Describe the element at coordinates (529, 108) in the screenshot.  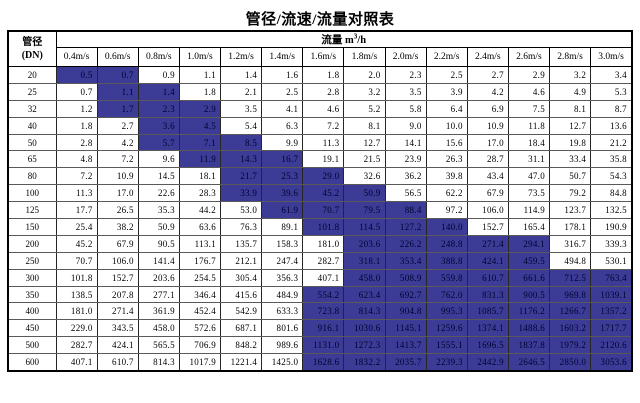
I see `flow-value-cell: 7.5` at that location.